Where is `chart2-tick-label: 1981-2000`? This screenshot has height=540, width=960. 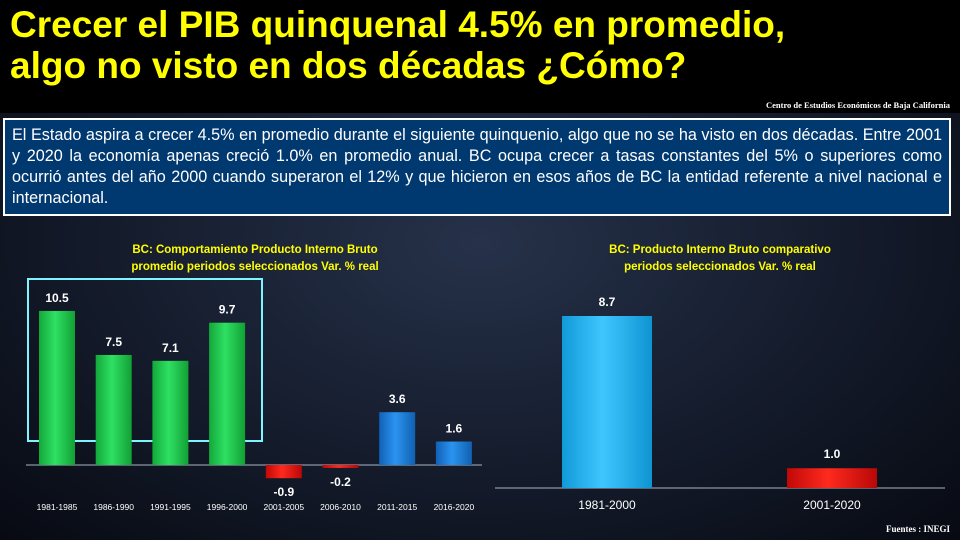 chart2-tick-label: 1981-2000 is located at coordinates (607, 505).